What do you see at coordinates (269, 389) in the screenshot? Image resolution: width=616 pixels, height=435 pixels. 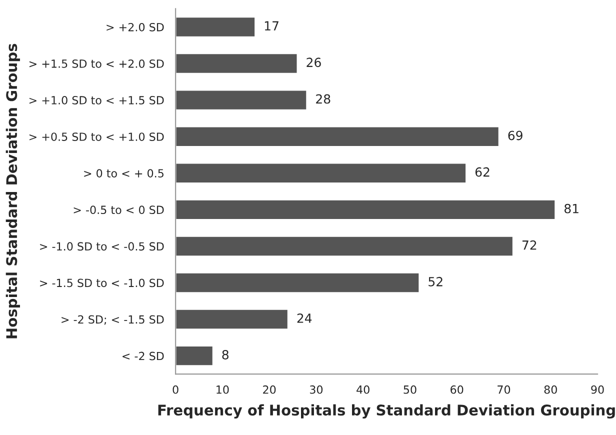 I see `x-tick-label: 20` at bounding box center [269, 389].